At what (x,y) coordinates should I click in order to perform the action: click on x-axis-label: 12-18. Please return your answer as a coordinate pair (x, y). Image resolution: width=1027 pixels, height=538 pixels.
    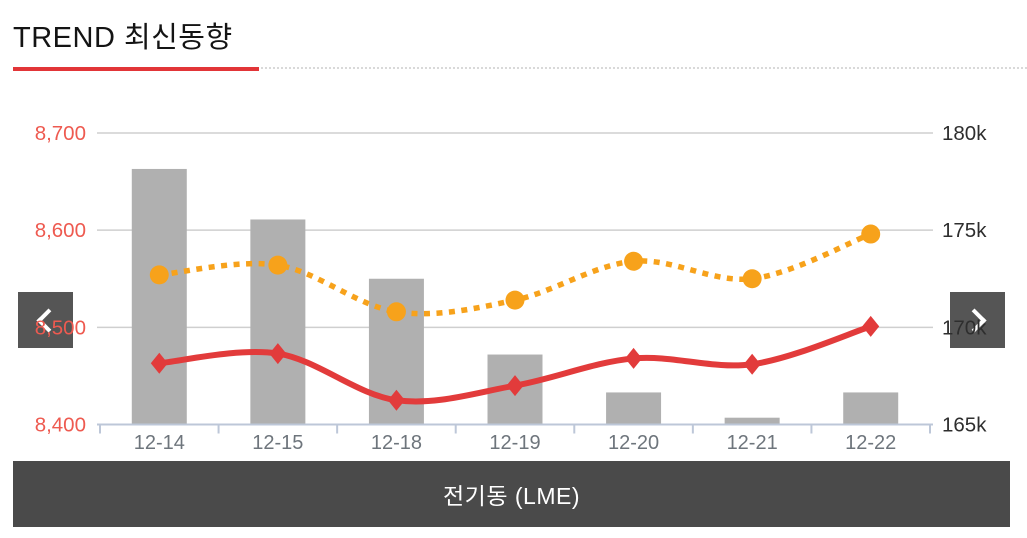
    Looking at the image, I should click on (396, 443).